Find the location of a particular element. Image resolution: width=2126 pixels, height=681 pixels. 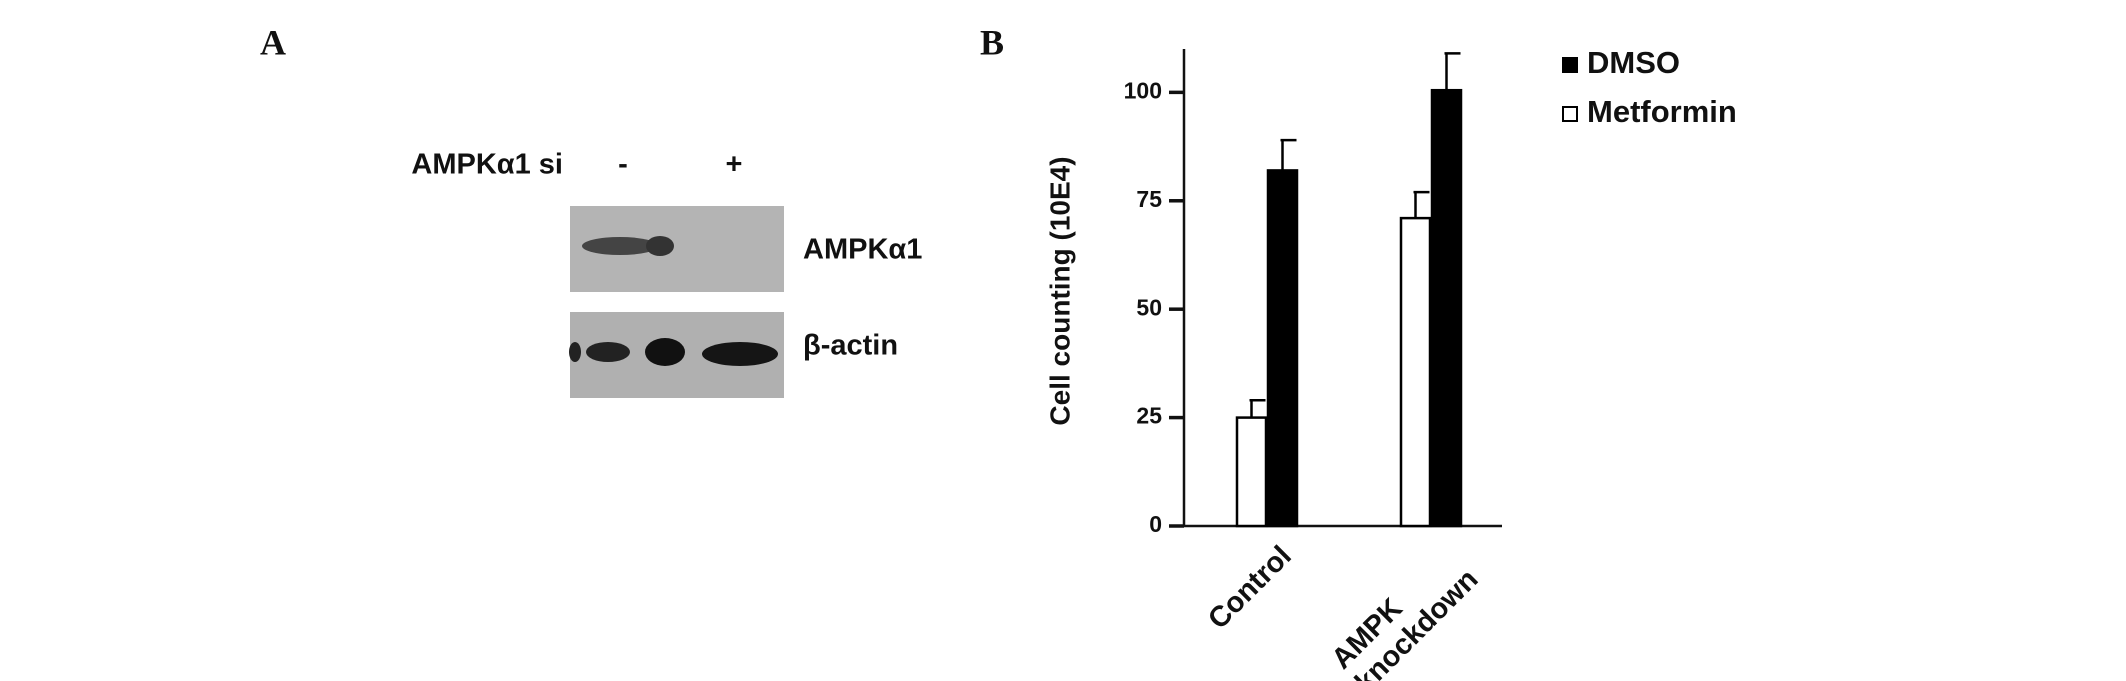

legend-label: DMSO is located at coordinates (1633, 62).